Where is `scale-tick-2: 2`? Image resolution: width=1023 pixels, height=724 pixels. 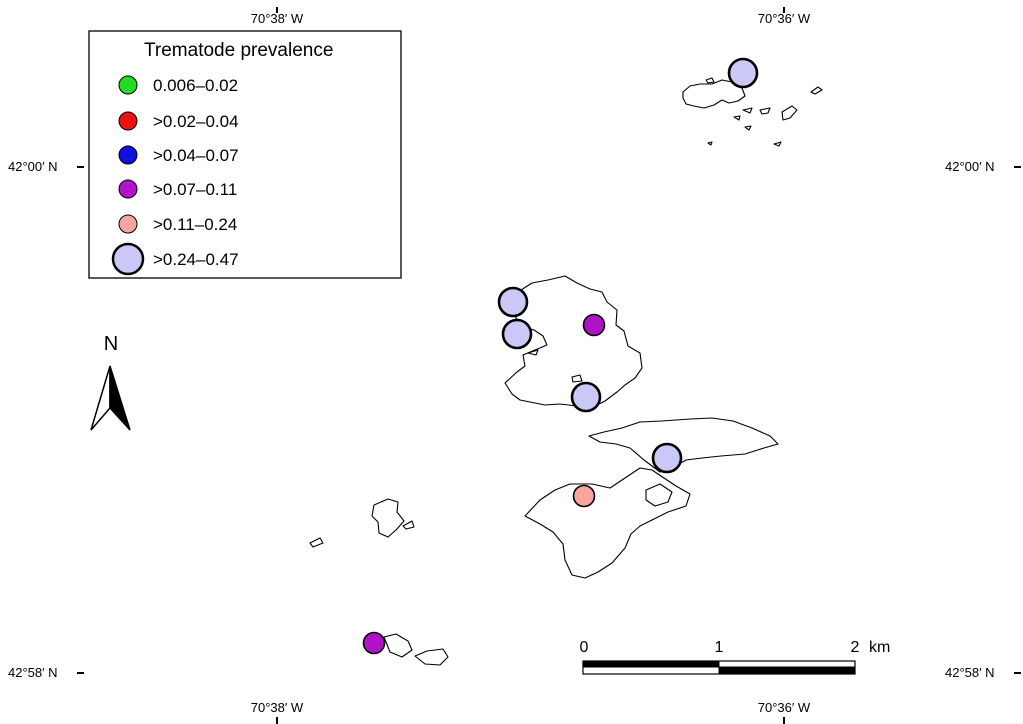 scale-tick-2: 2 is located at coordinates (855, 647).